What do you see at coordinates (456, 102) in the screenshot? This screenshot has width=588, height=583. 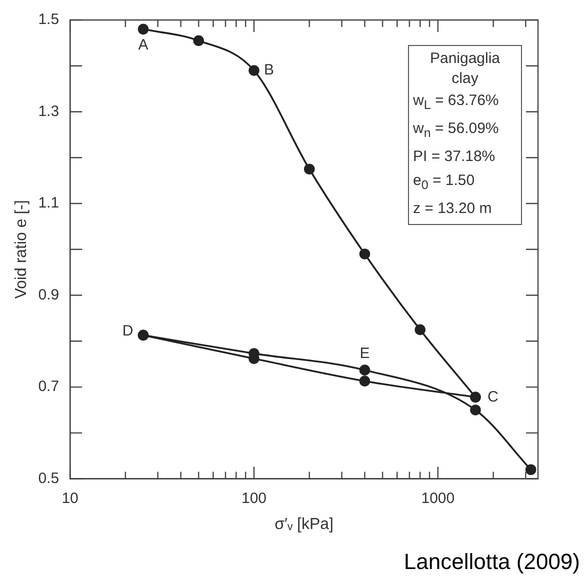 I see `annotation: w$_{L}$ = 63.76%` at bounding box center [456, 102].